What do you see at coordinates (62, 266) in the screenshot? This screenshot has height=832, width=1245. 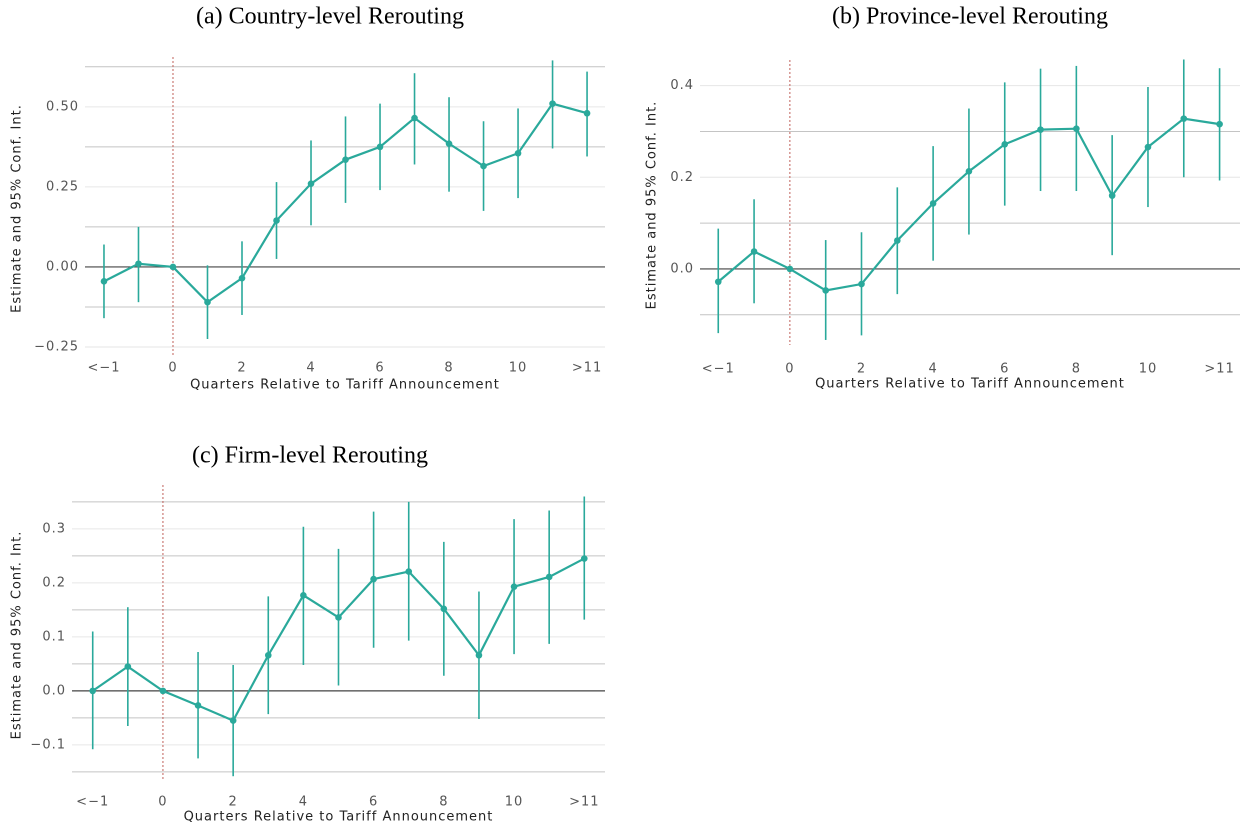 I see `y-tick-label: 0.00` at bounding box center [62, 266].